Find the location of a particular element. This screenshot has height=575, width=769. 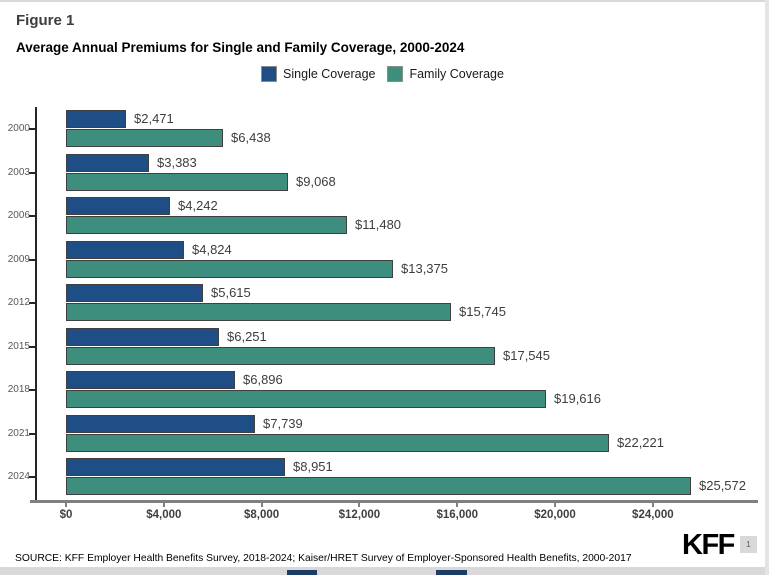

bar-value-label: $5,615 is located at coordinates (231, 292).